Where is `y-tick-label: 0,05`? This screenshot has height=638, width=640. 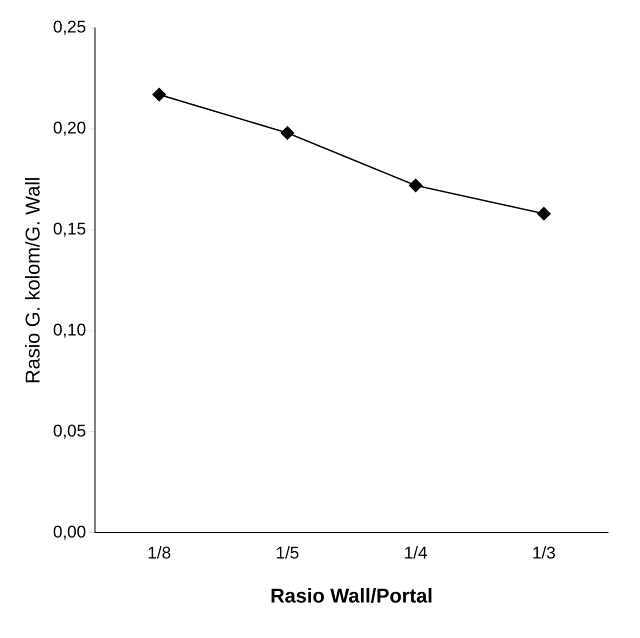
y-tick-label: 0,05 is located at coordinates (69, 430).